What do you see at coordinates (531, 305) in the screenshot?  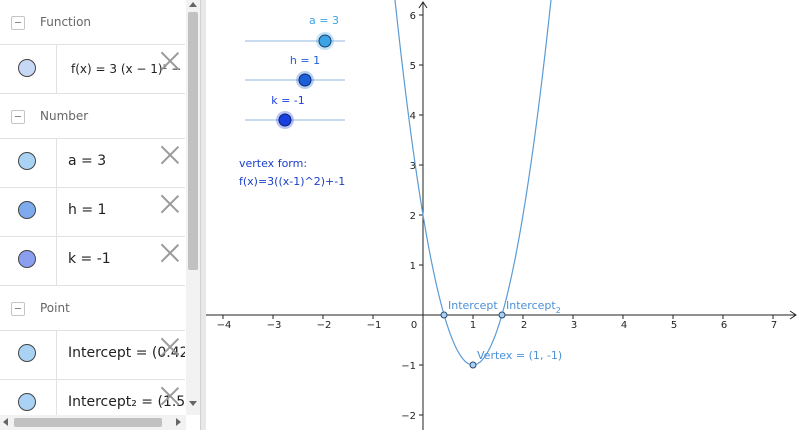 I see `point-intercept2-name: Intercept` at bounding box center [531, 305].